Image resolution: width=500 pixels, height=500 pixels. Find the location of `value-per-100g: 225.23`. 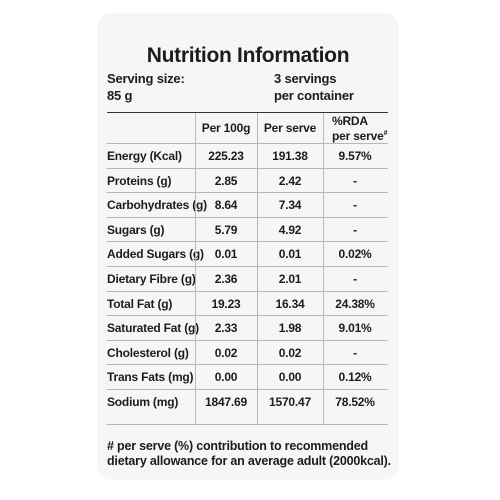

value-per-100g: 225.23 is located at coordinates (226, 156).